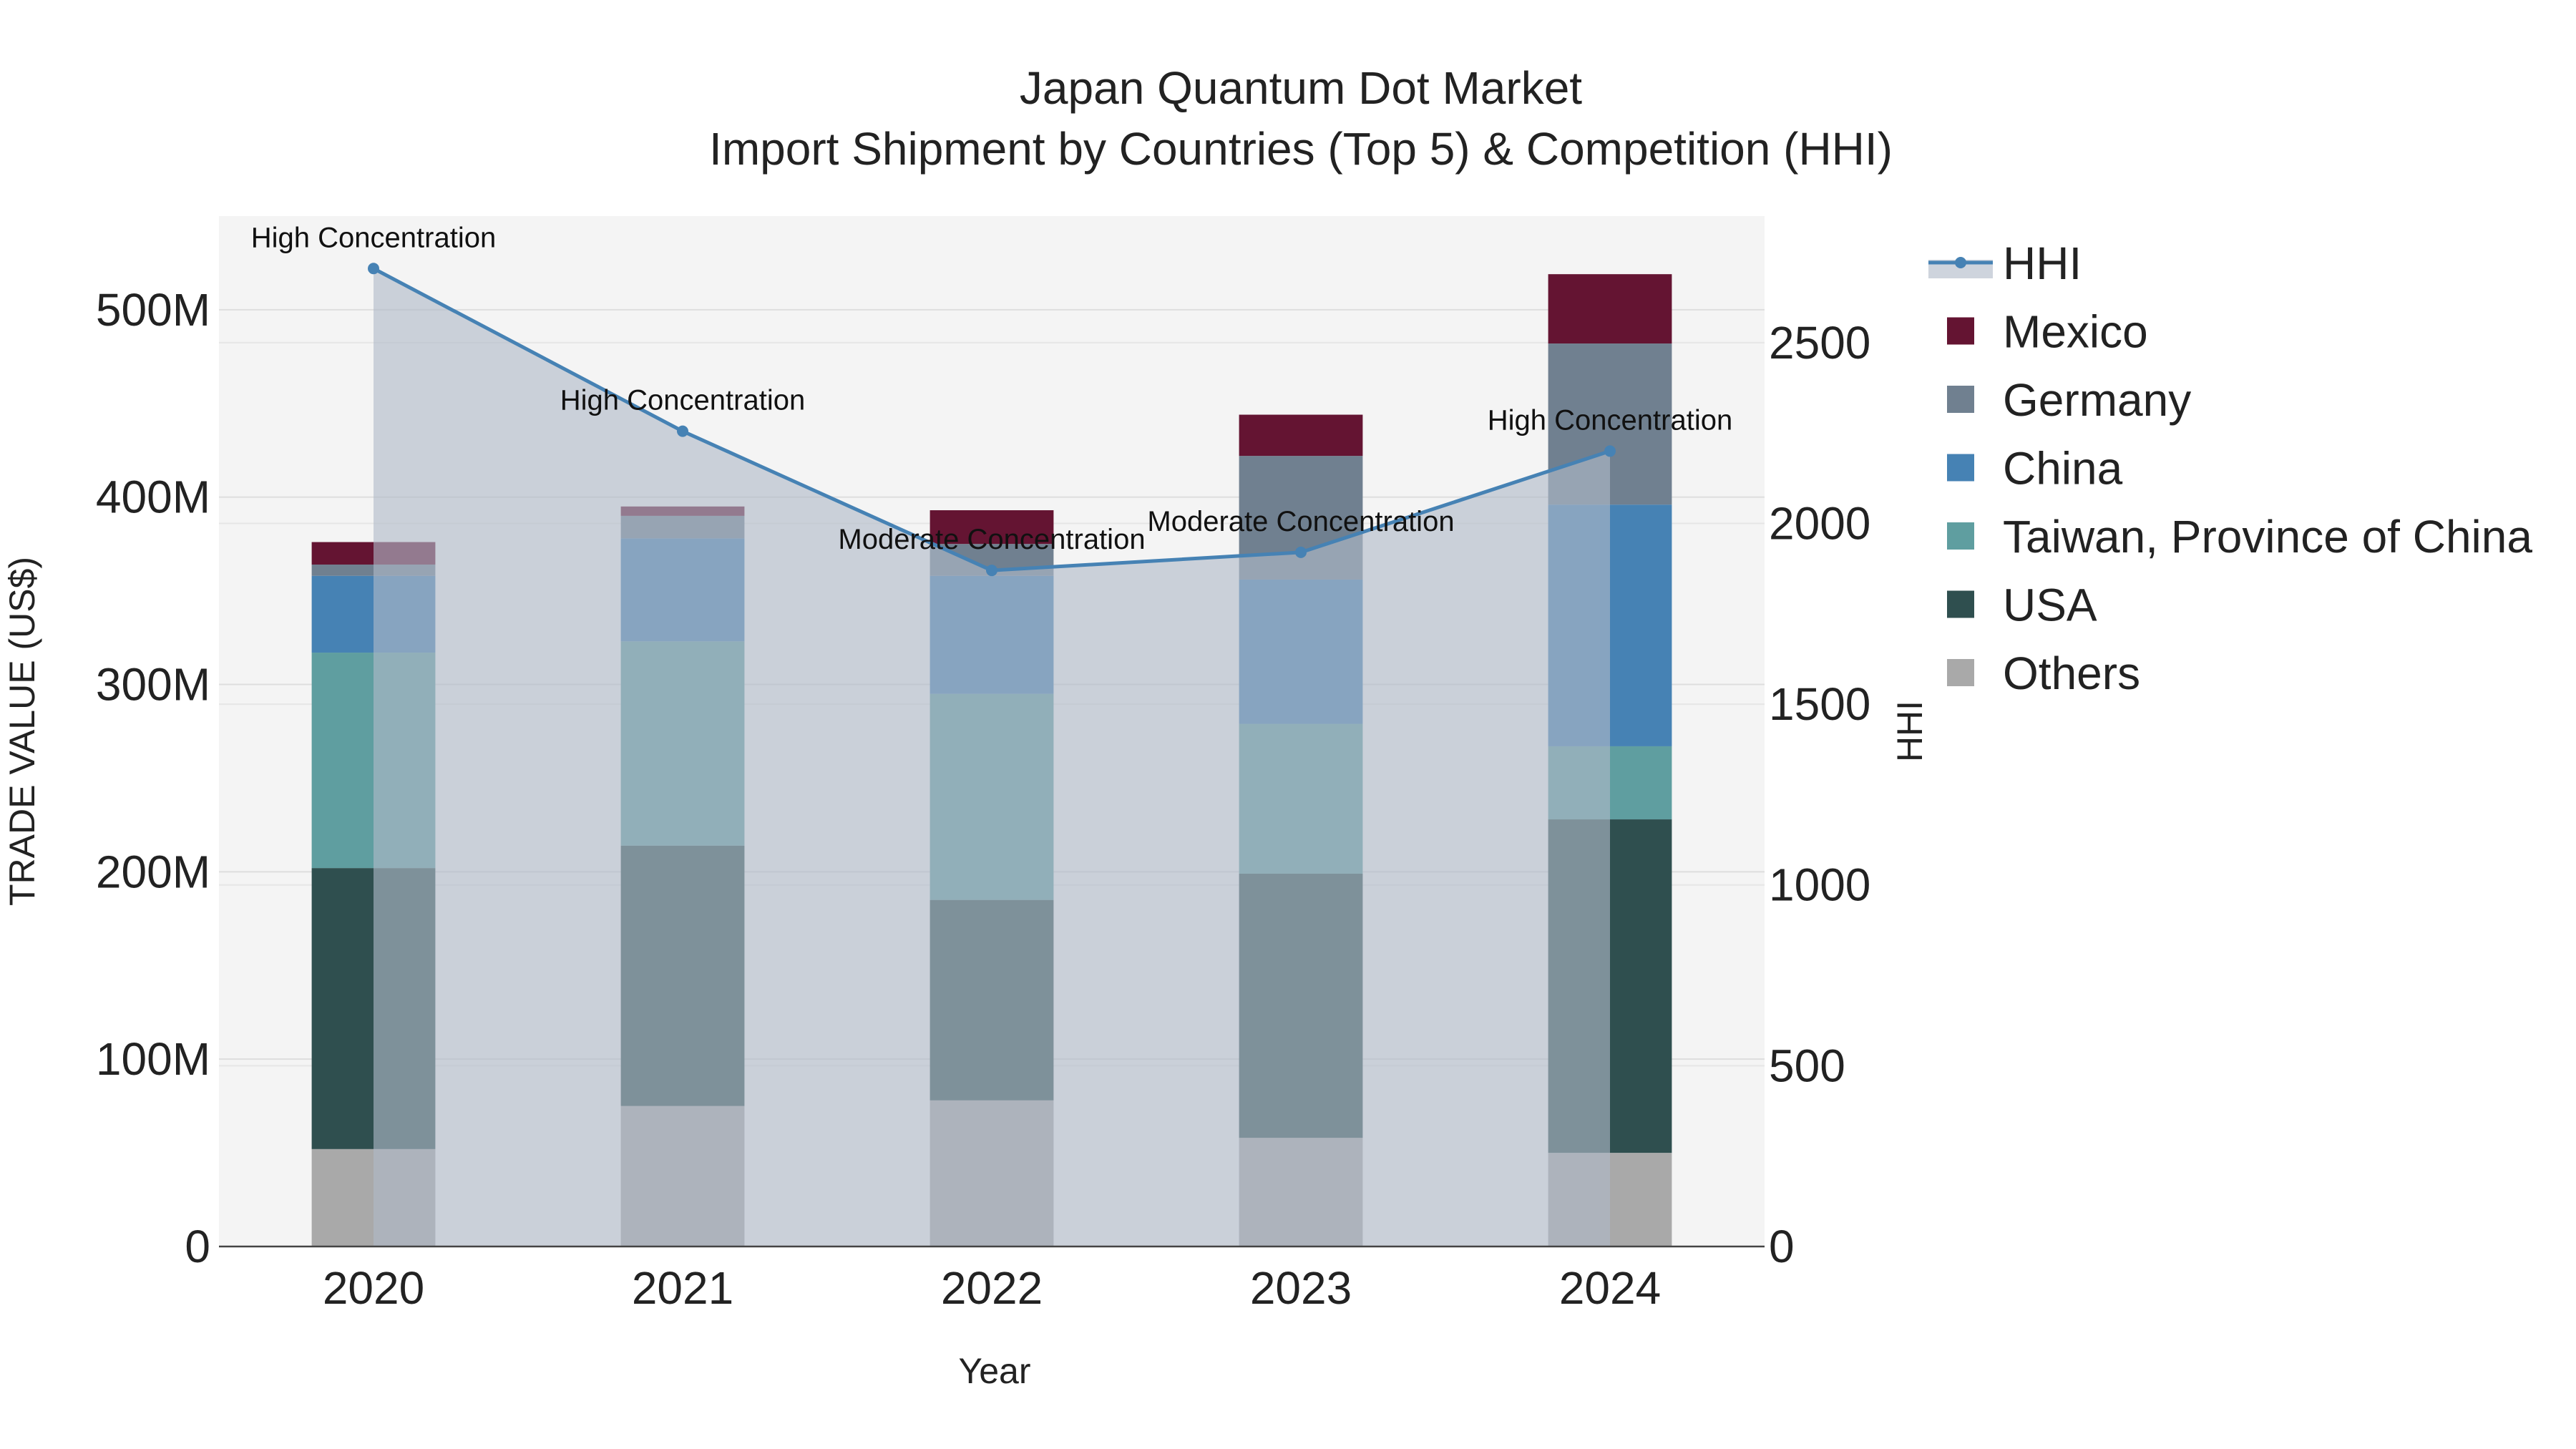  I want to click on legend-swatch-mexico, so click(1960, 331).